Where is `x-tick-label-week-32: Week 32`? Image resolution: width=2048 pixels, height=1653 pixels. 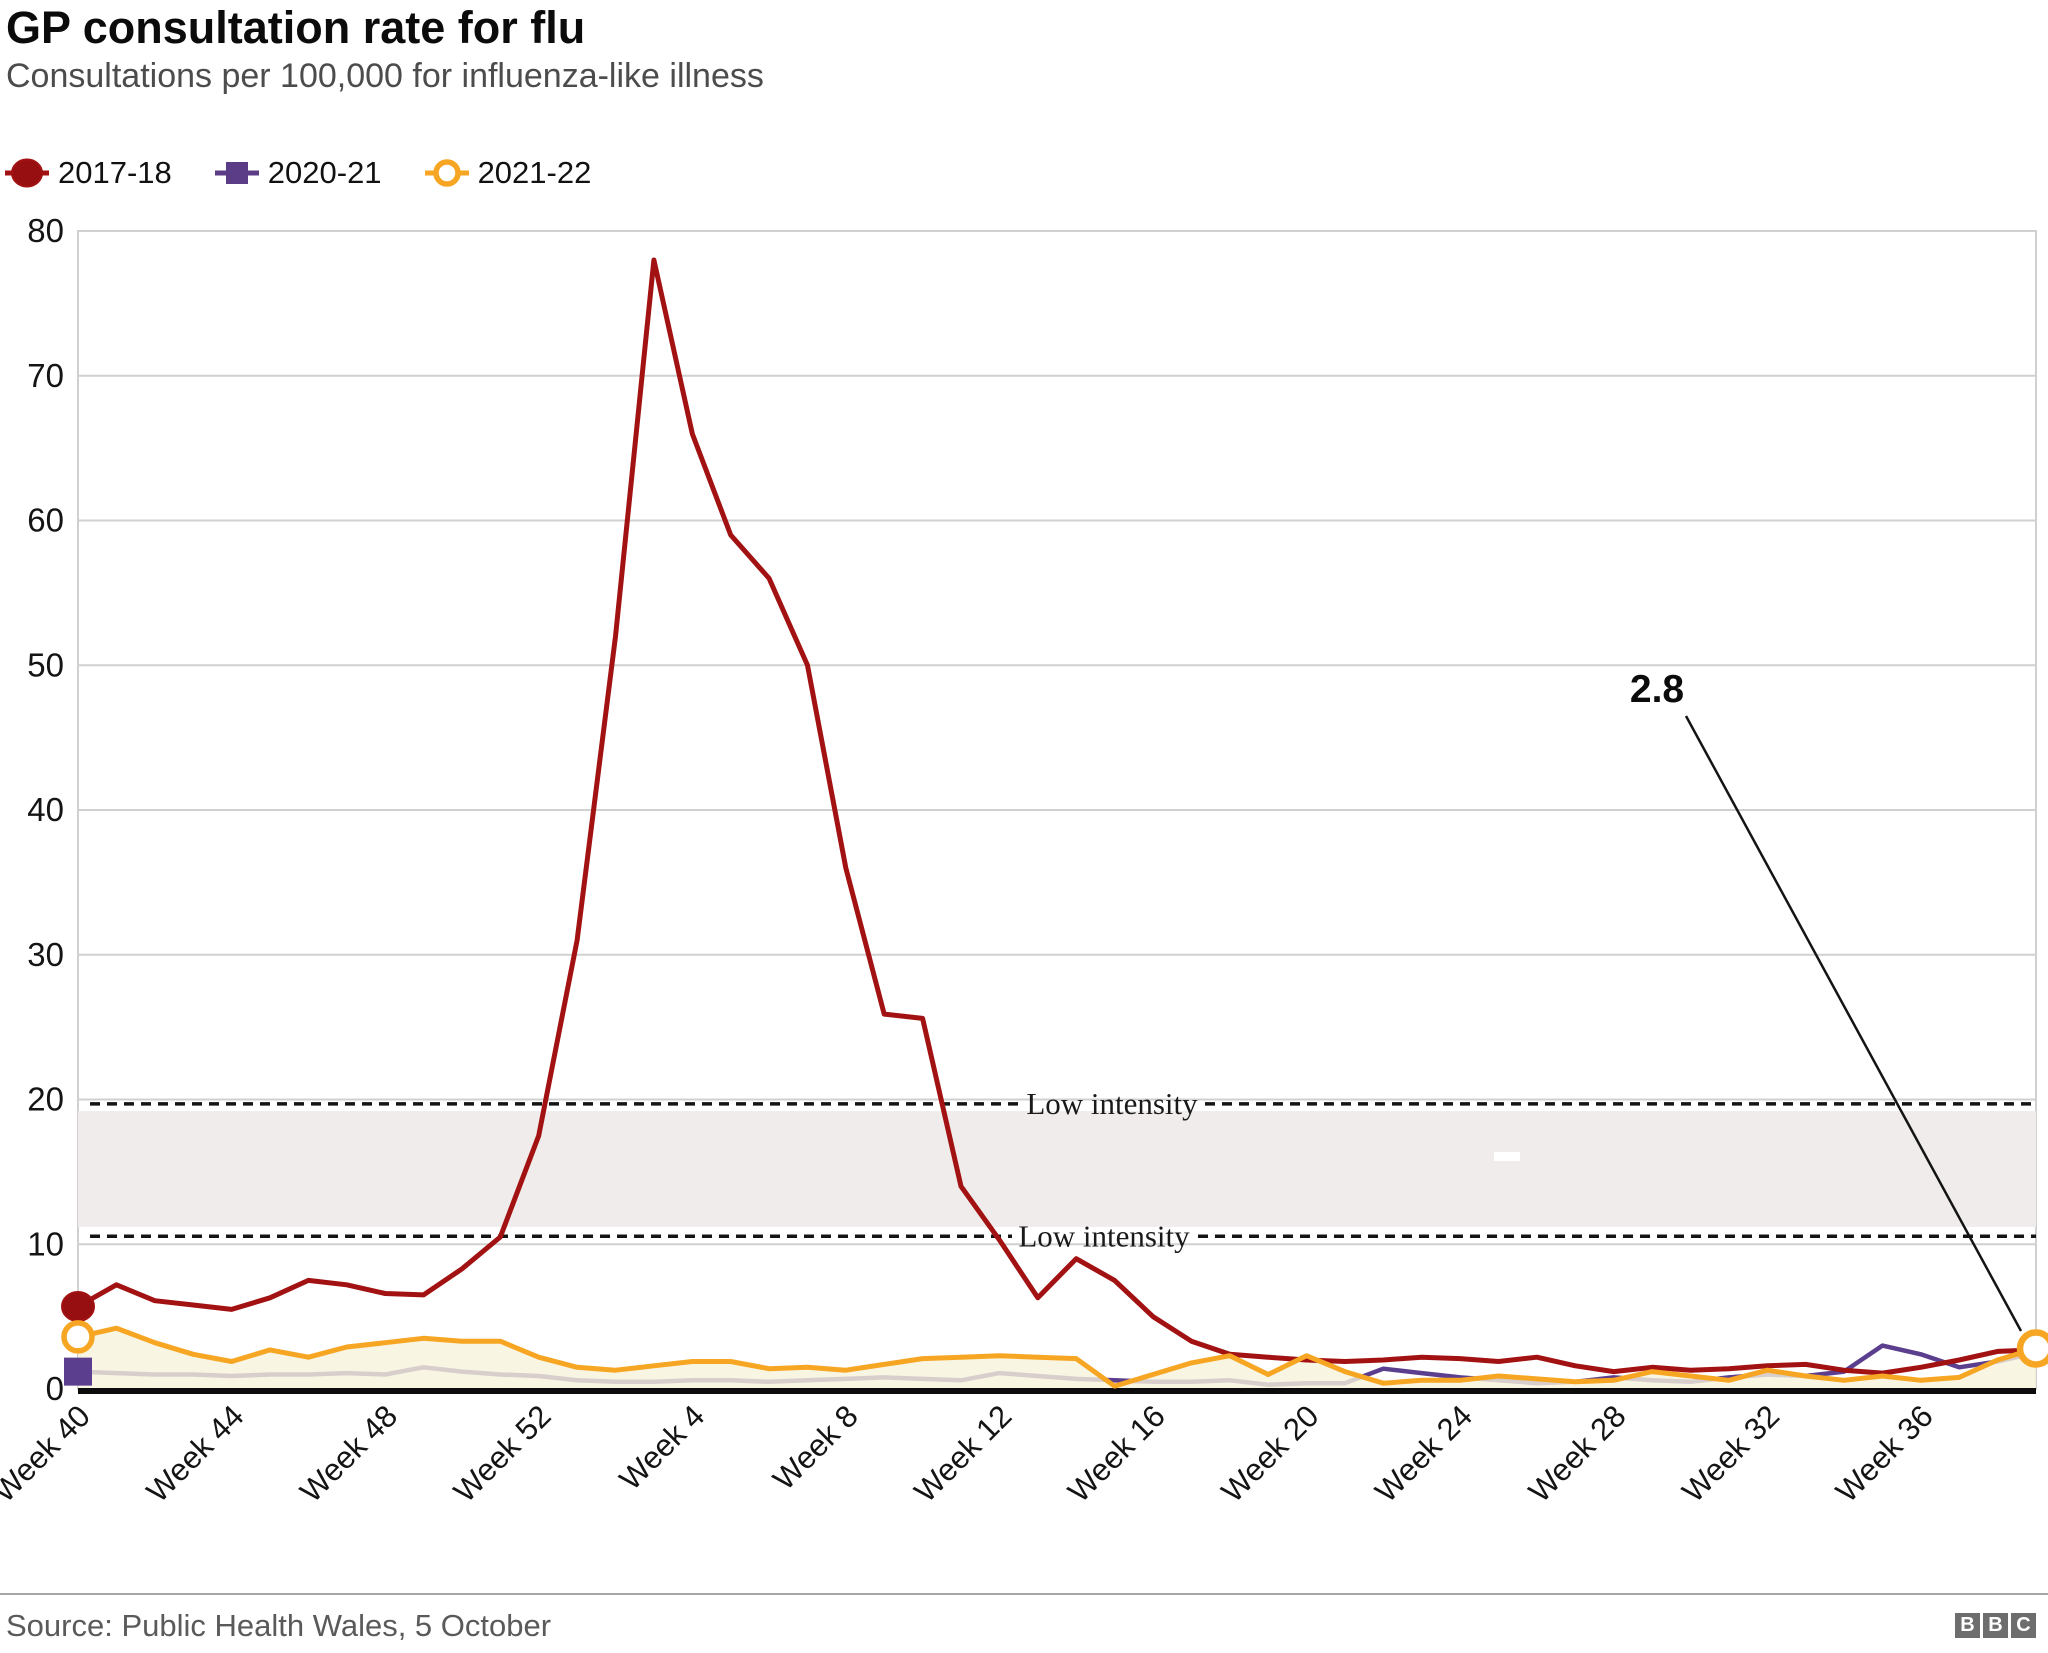
x-tick-label-week-32: Week 32 is located at coordinates (1730, 1453).